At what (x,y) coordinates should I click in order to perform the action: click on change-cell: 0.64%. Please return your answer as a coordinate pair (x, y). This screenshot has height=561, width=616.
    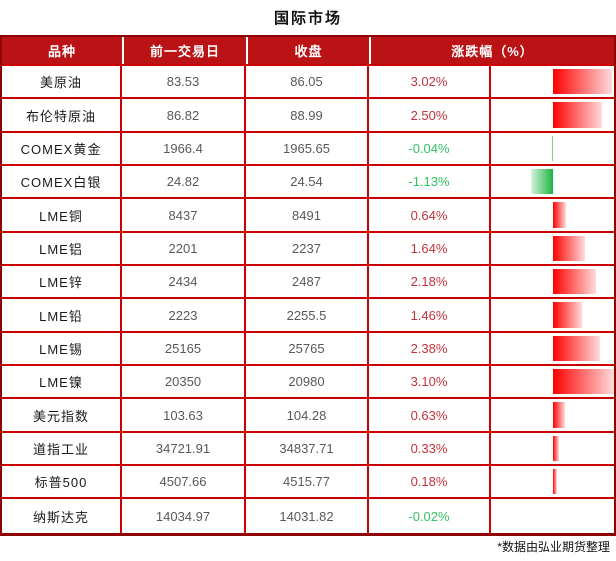
    Looking at the image, I should click on (430, 215).